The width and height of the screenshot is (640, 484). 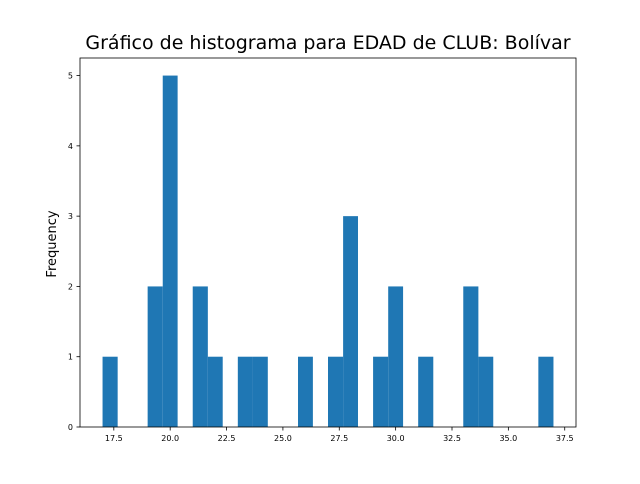 What do you see at coordinates (339, 438) in the screenshot?
I see `x-tick-label-4: 27.5` at bounding box center [339, 438].